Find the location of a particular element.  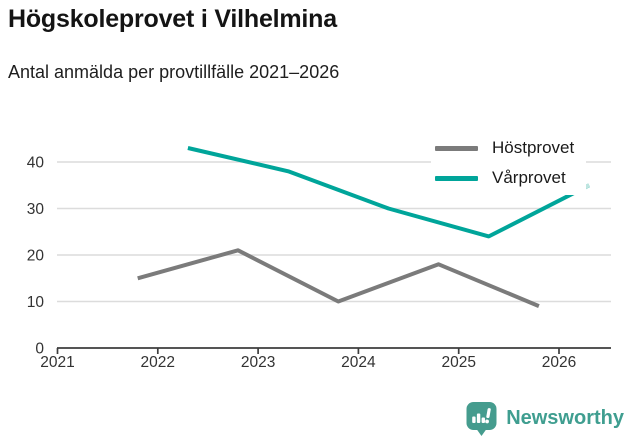

newsworthy-brand: Newsworthy is located at coordinates (545, 418).